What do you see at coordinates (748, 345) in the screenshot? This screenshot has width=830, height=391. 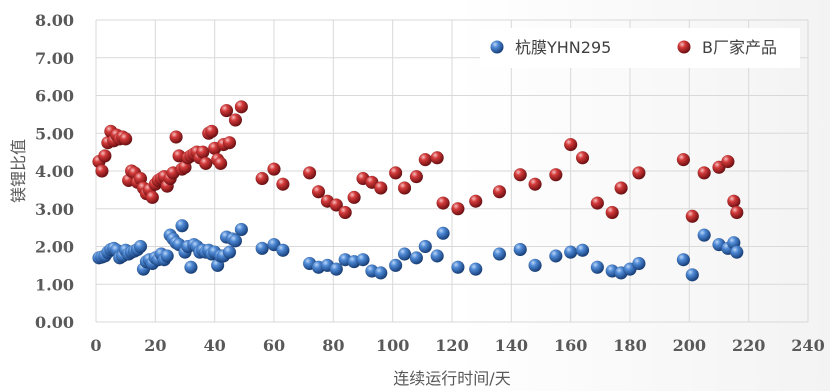 I see `x-tick-label: 220` at bounding box center [748, 345].